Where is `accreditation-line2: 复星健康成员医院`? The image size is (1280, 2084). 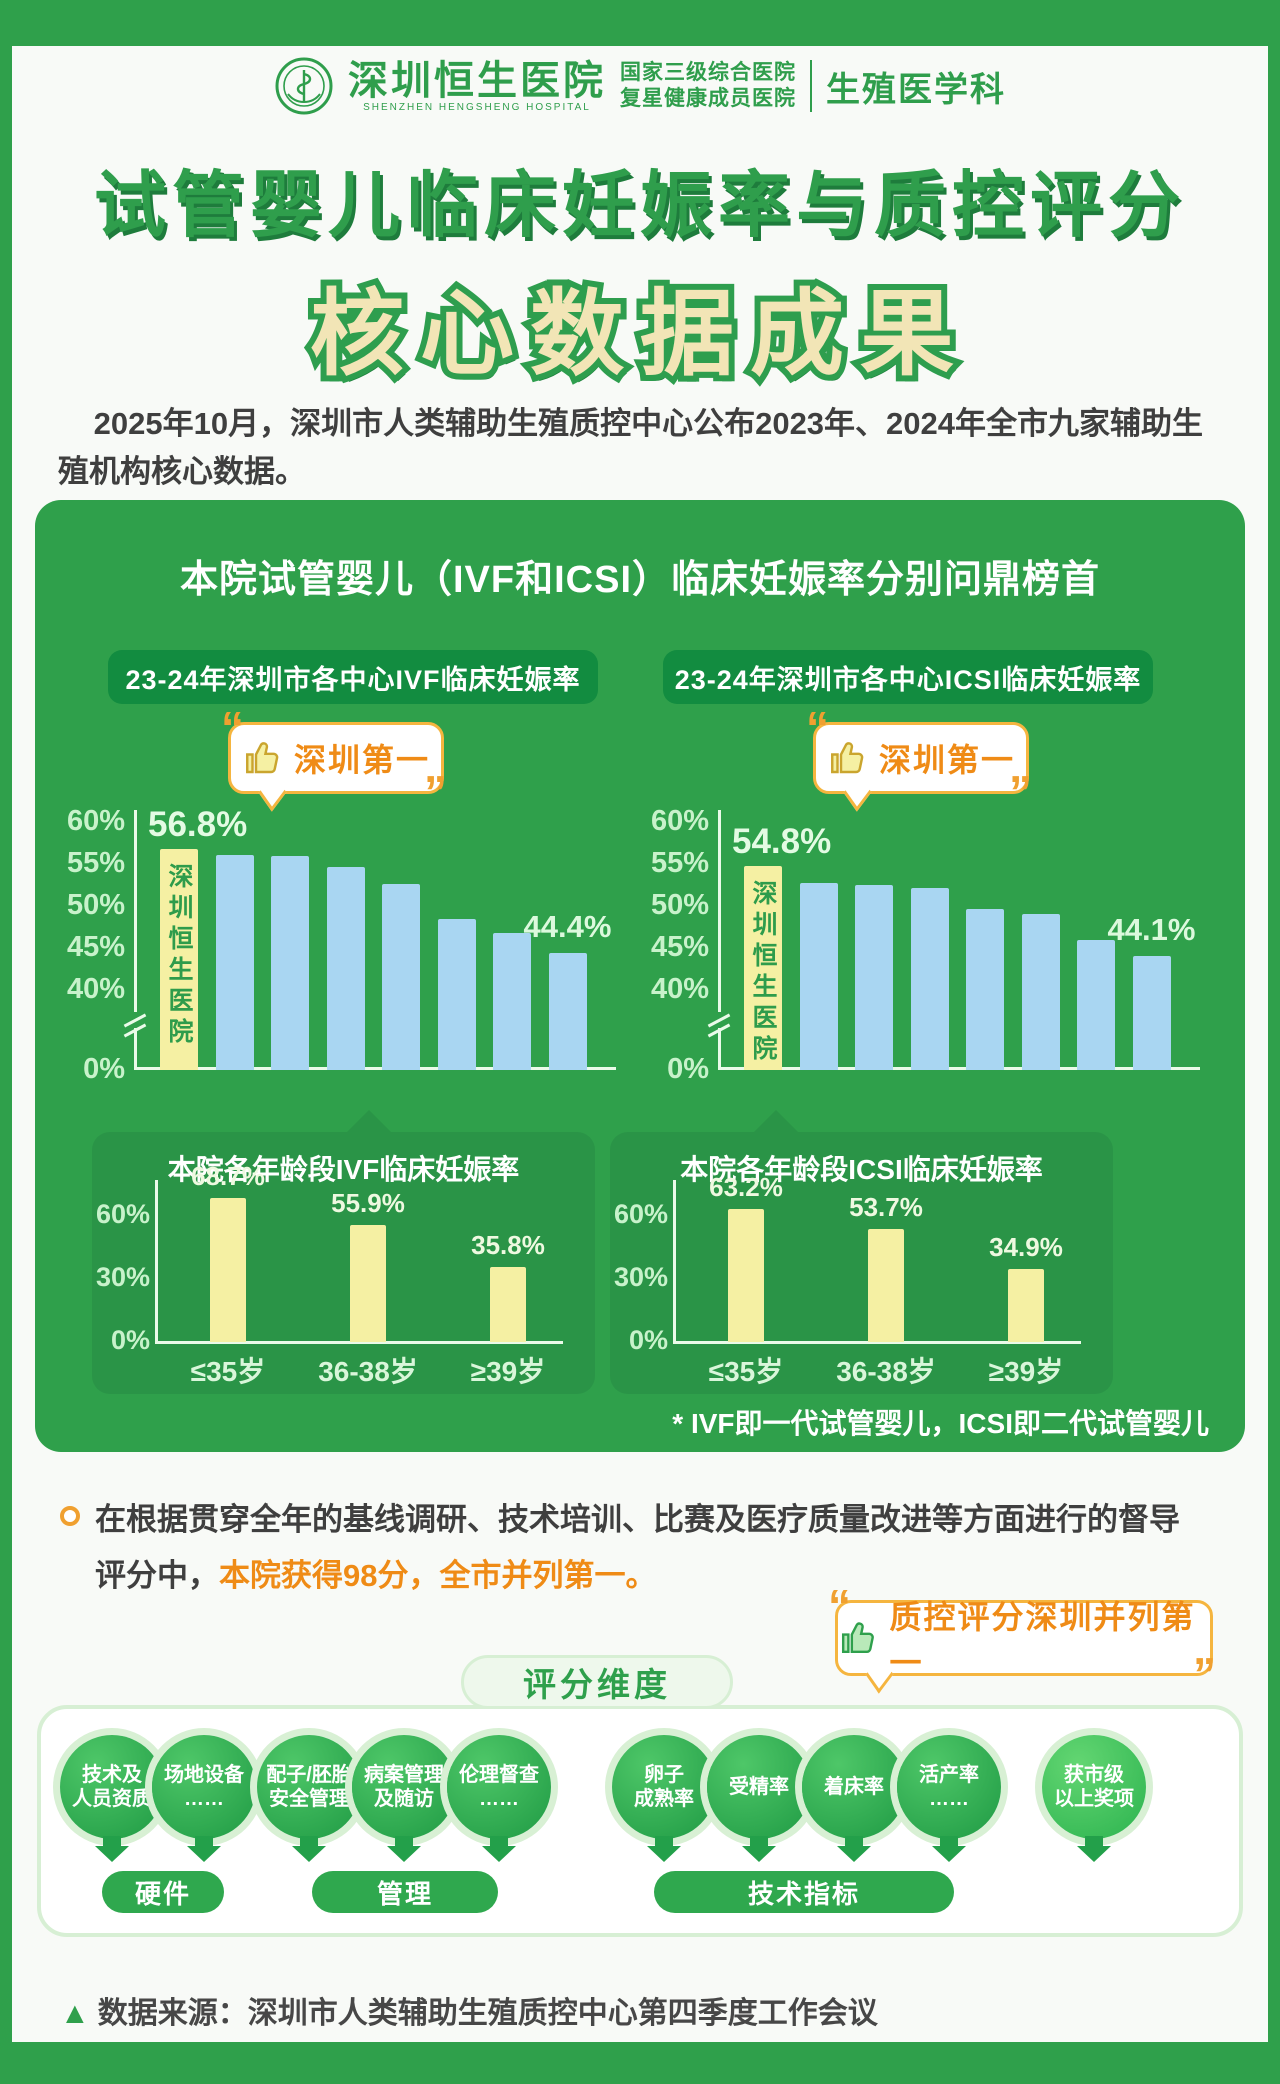 accreditation-line2: 复星健康成员医院 is located at coordinates (708, 98).